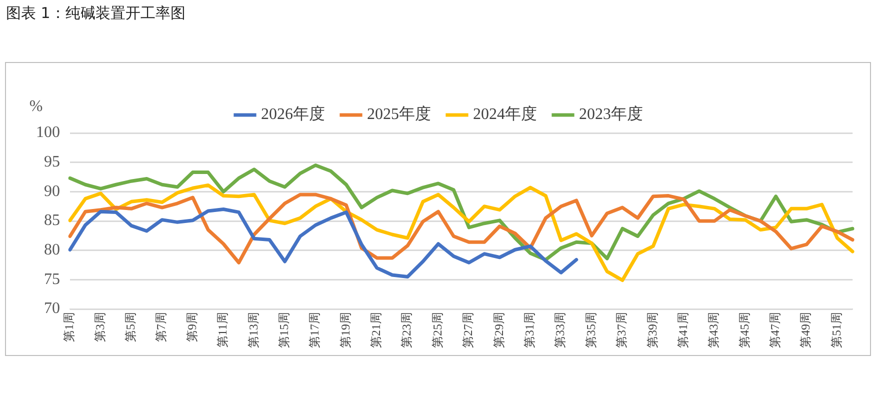  What do you see at coordinates (191, 327) in the screenshot?
I see `x-tick-label: 第9周` at bounding box center [191, 327].